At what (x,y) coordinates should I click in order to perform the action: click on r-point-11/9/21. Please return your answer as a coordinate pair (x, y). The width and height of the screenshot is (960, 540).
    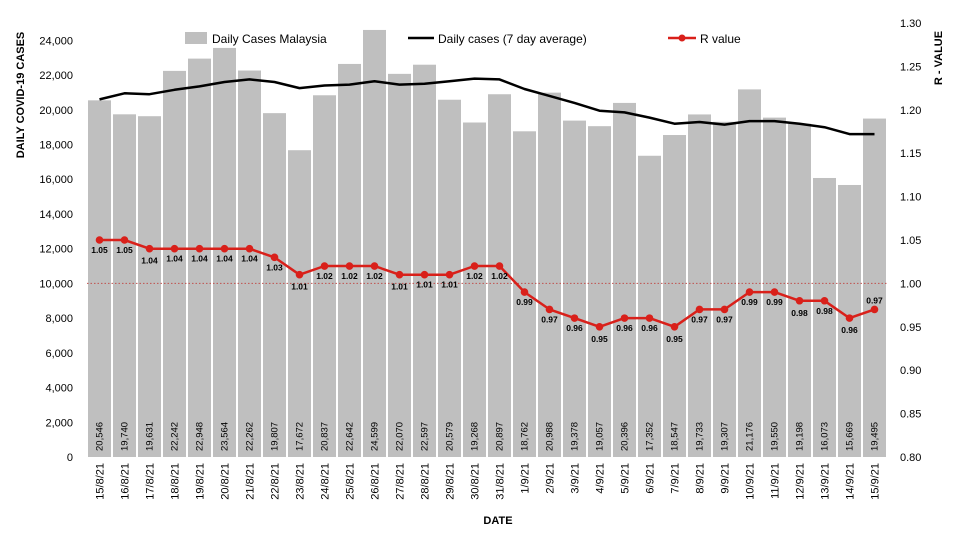
    Looking at the image, I should click on (774, 292).